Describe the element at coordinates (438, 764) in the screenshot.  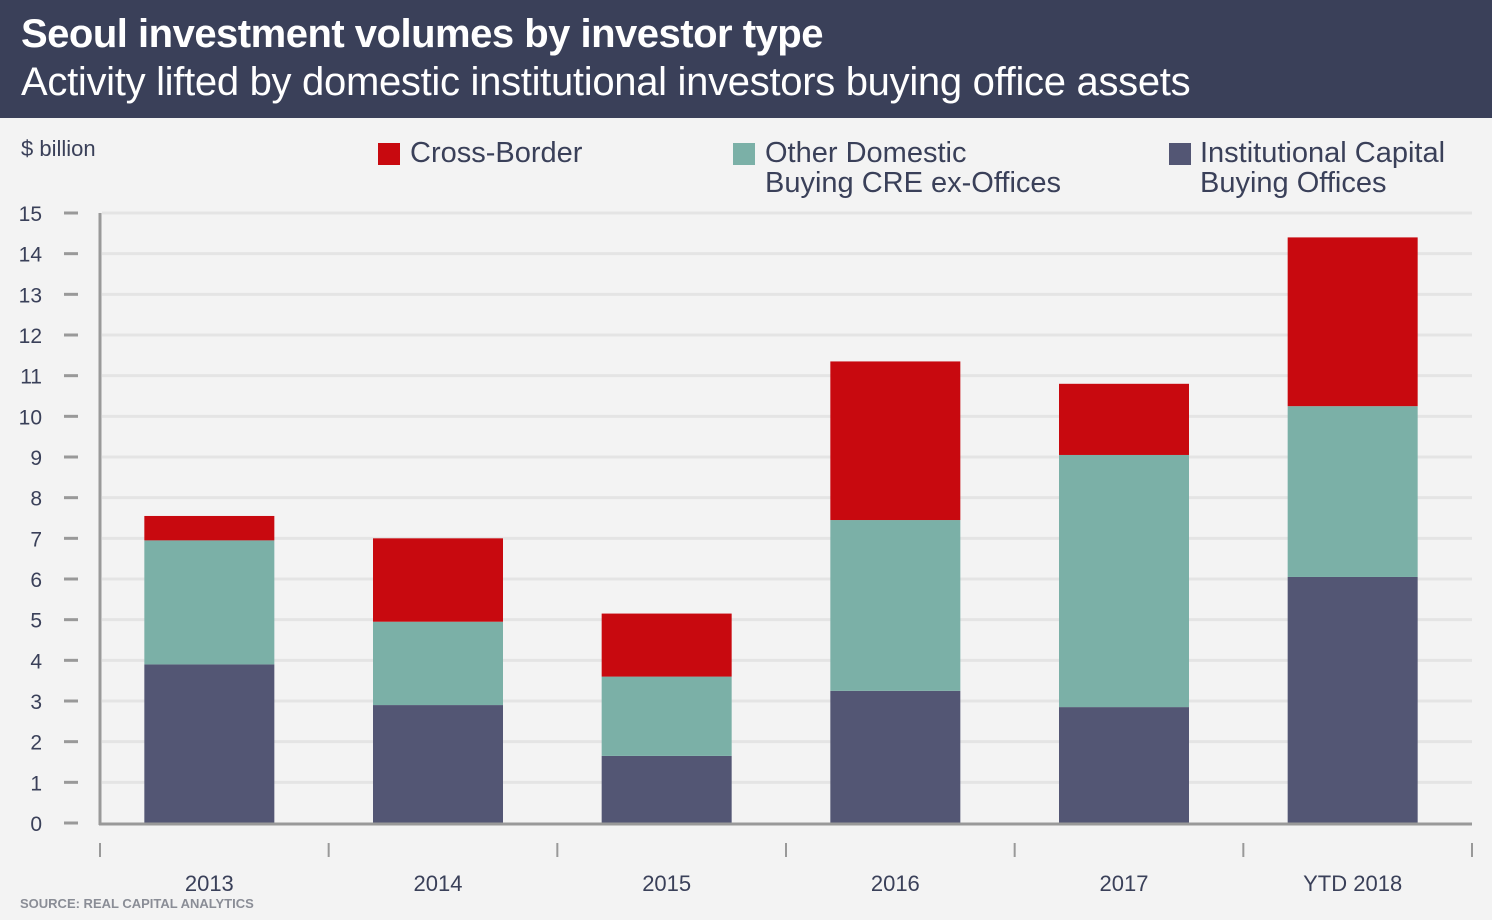
I see `bar-segment-institutional-capital-buying-offices-2014` at that location.